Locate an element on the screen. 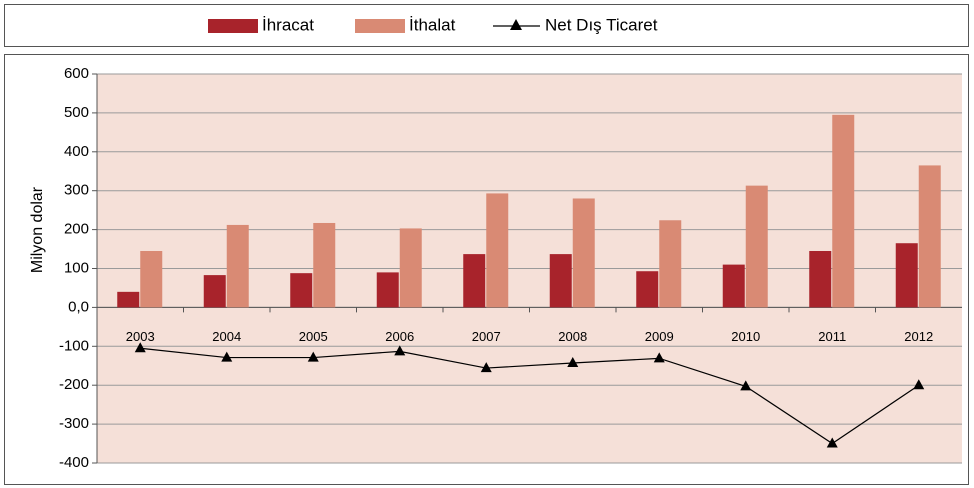 The width and height of the screenshot is (974, 488). x-tick-label: 2006 is located at coordinates (399, 336).